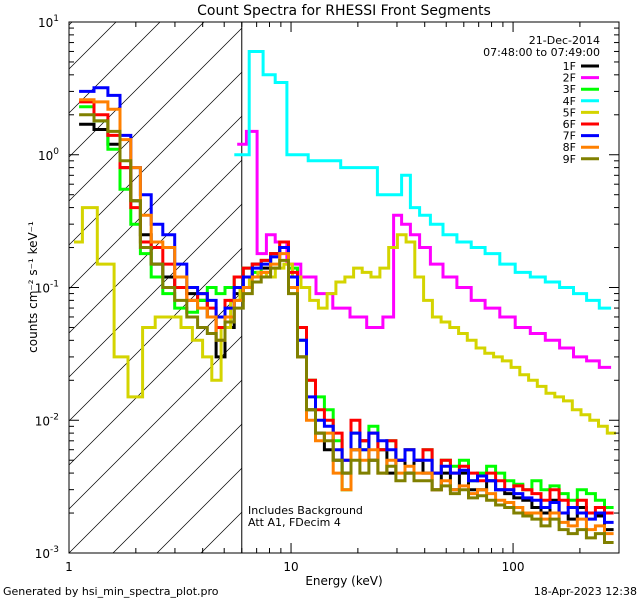 This screenshot has width=640, height=600. I want to click on legend-label-7F: 7F, so click(569, 136).